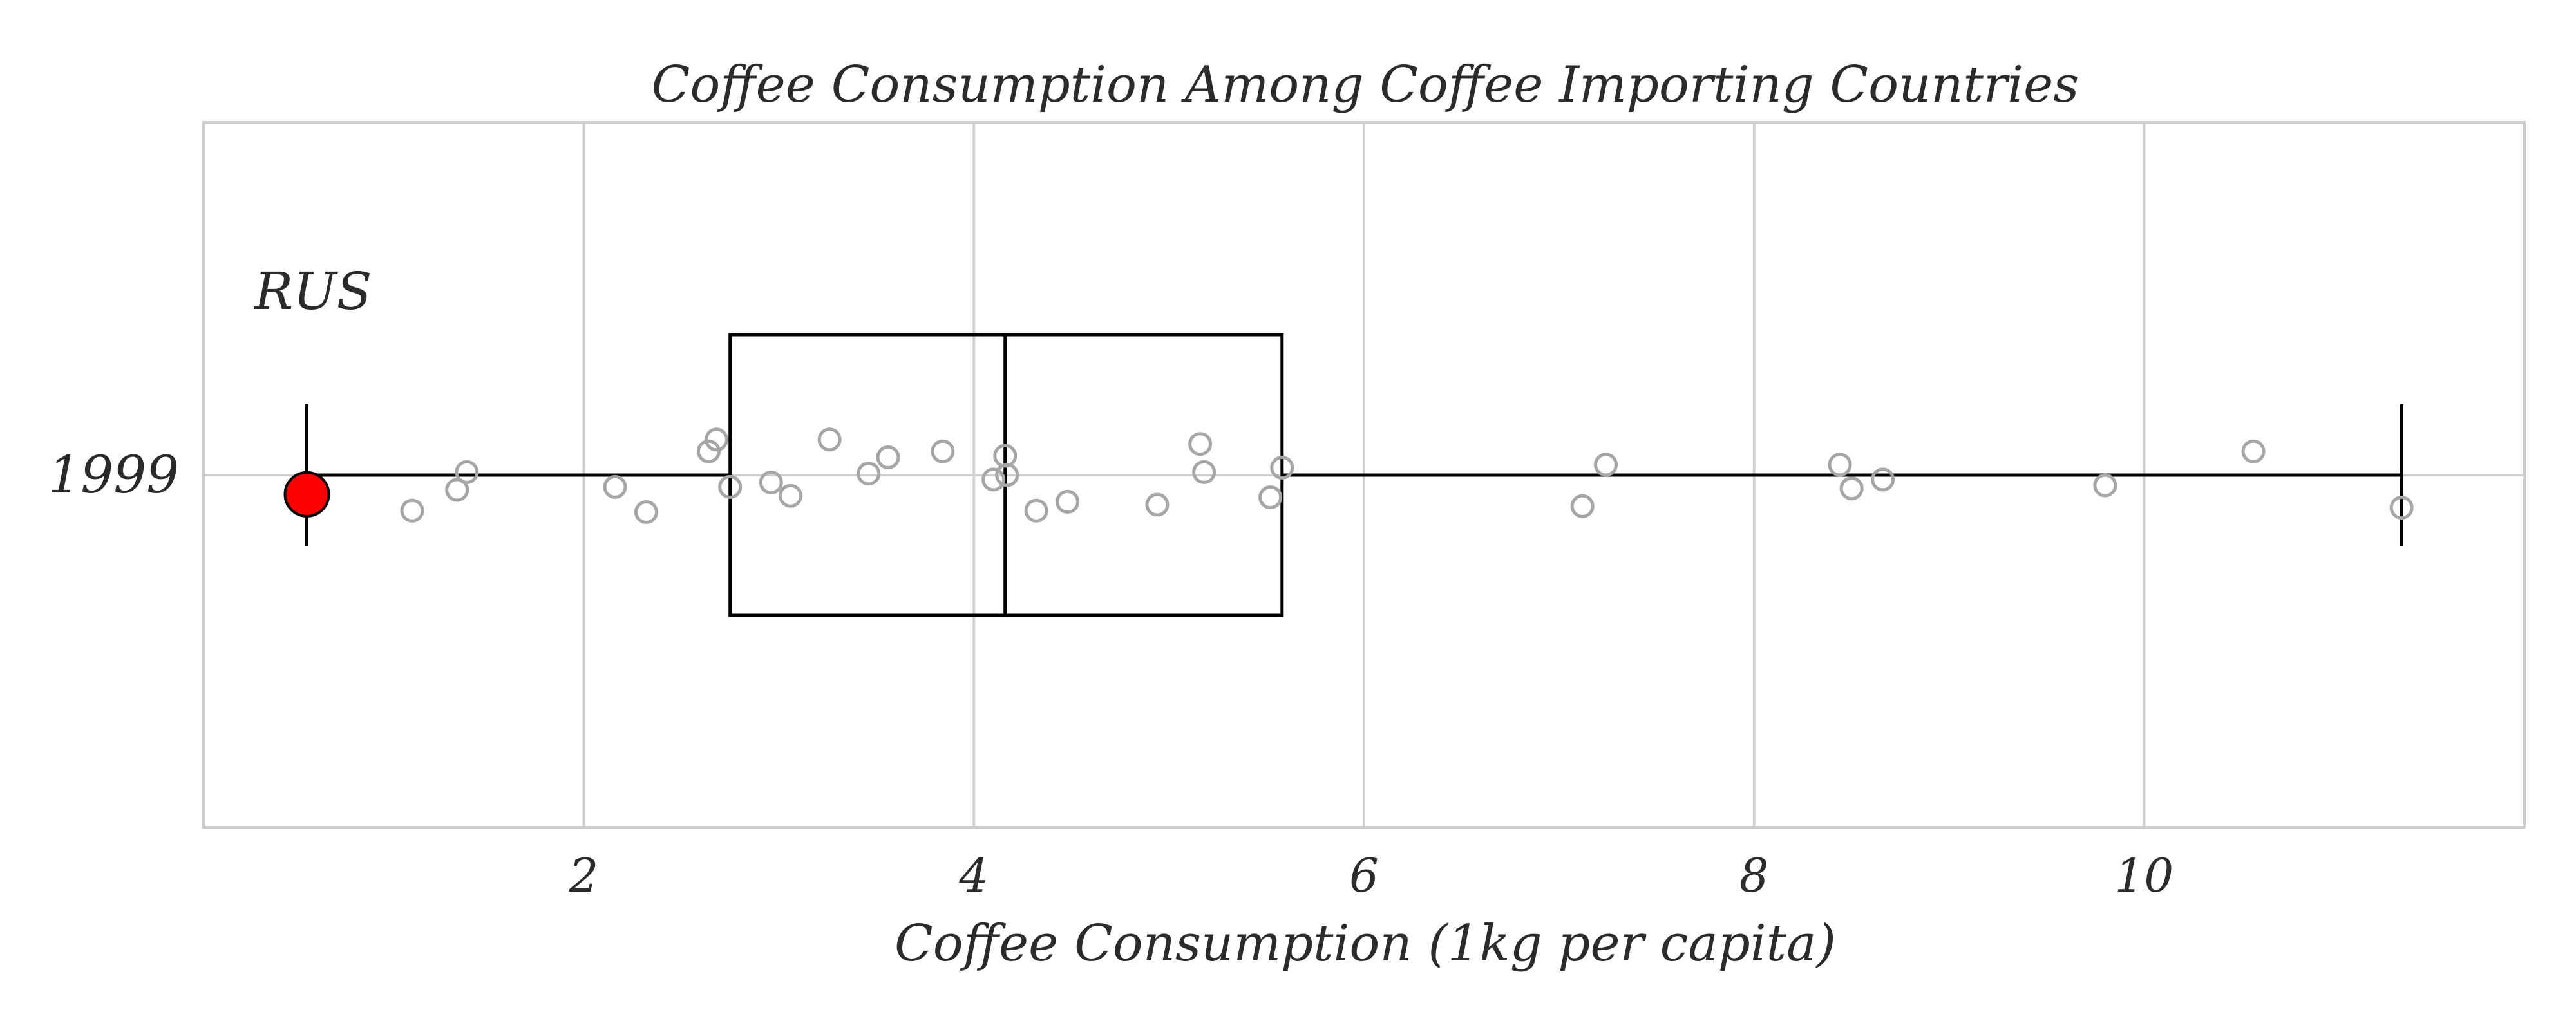  I want to click on x-tick-label: 4, so click(974, 876).